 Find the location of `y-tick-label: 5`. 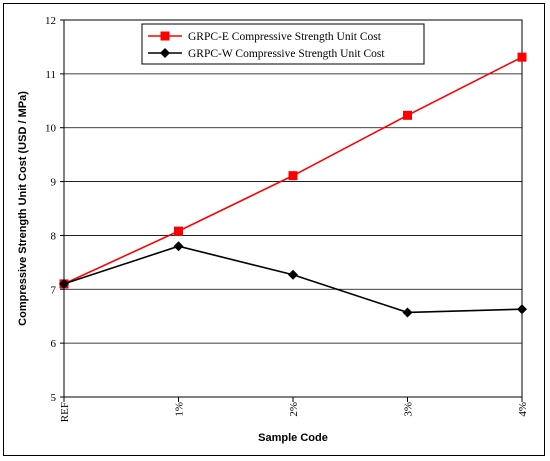

y-tick-label: 5 is located at coordinates (54, 398).